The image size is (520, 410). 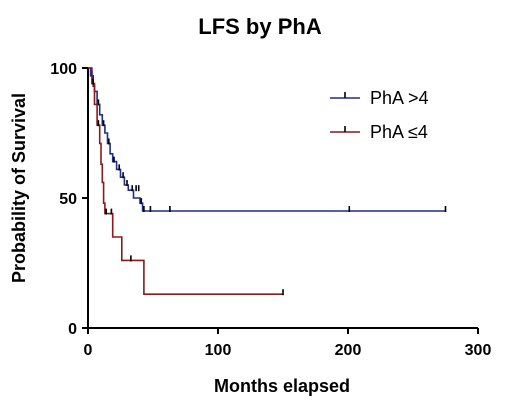 I want to click on chart-title: LFS by PhA, so click(x=260, y=26).